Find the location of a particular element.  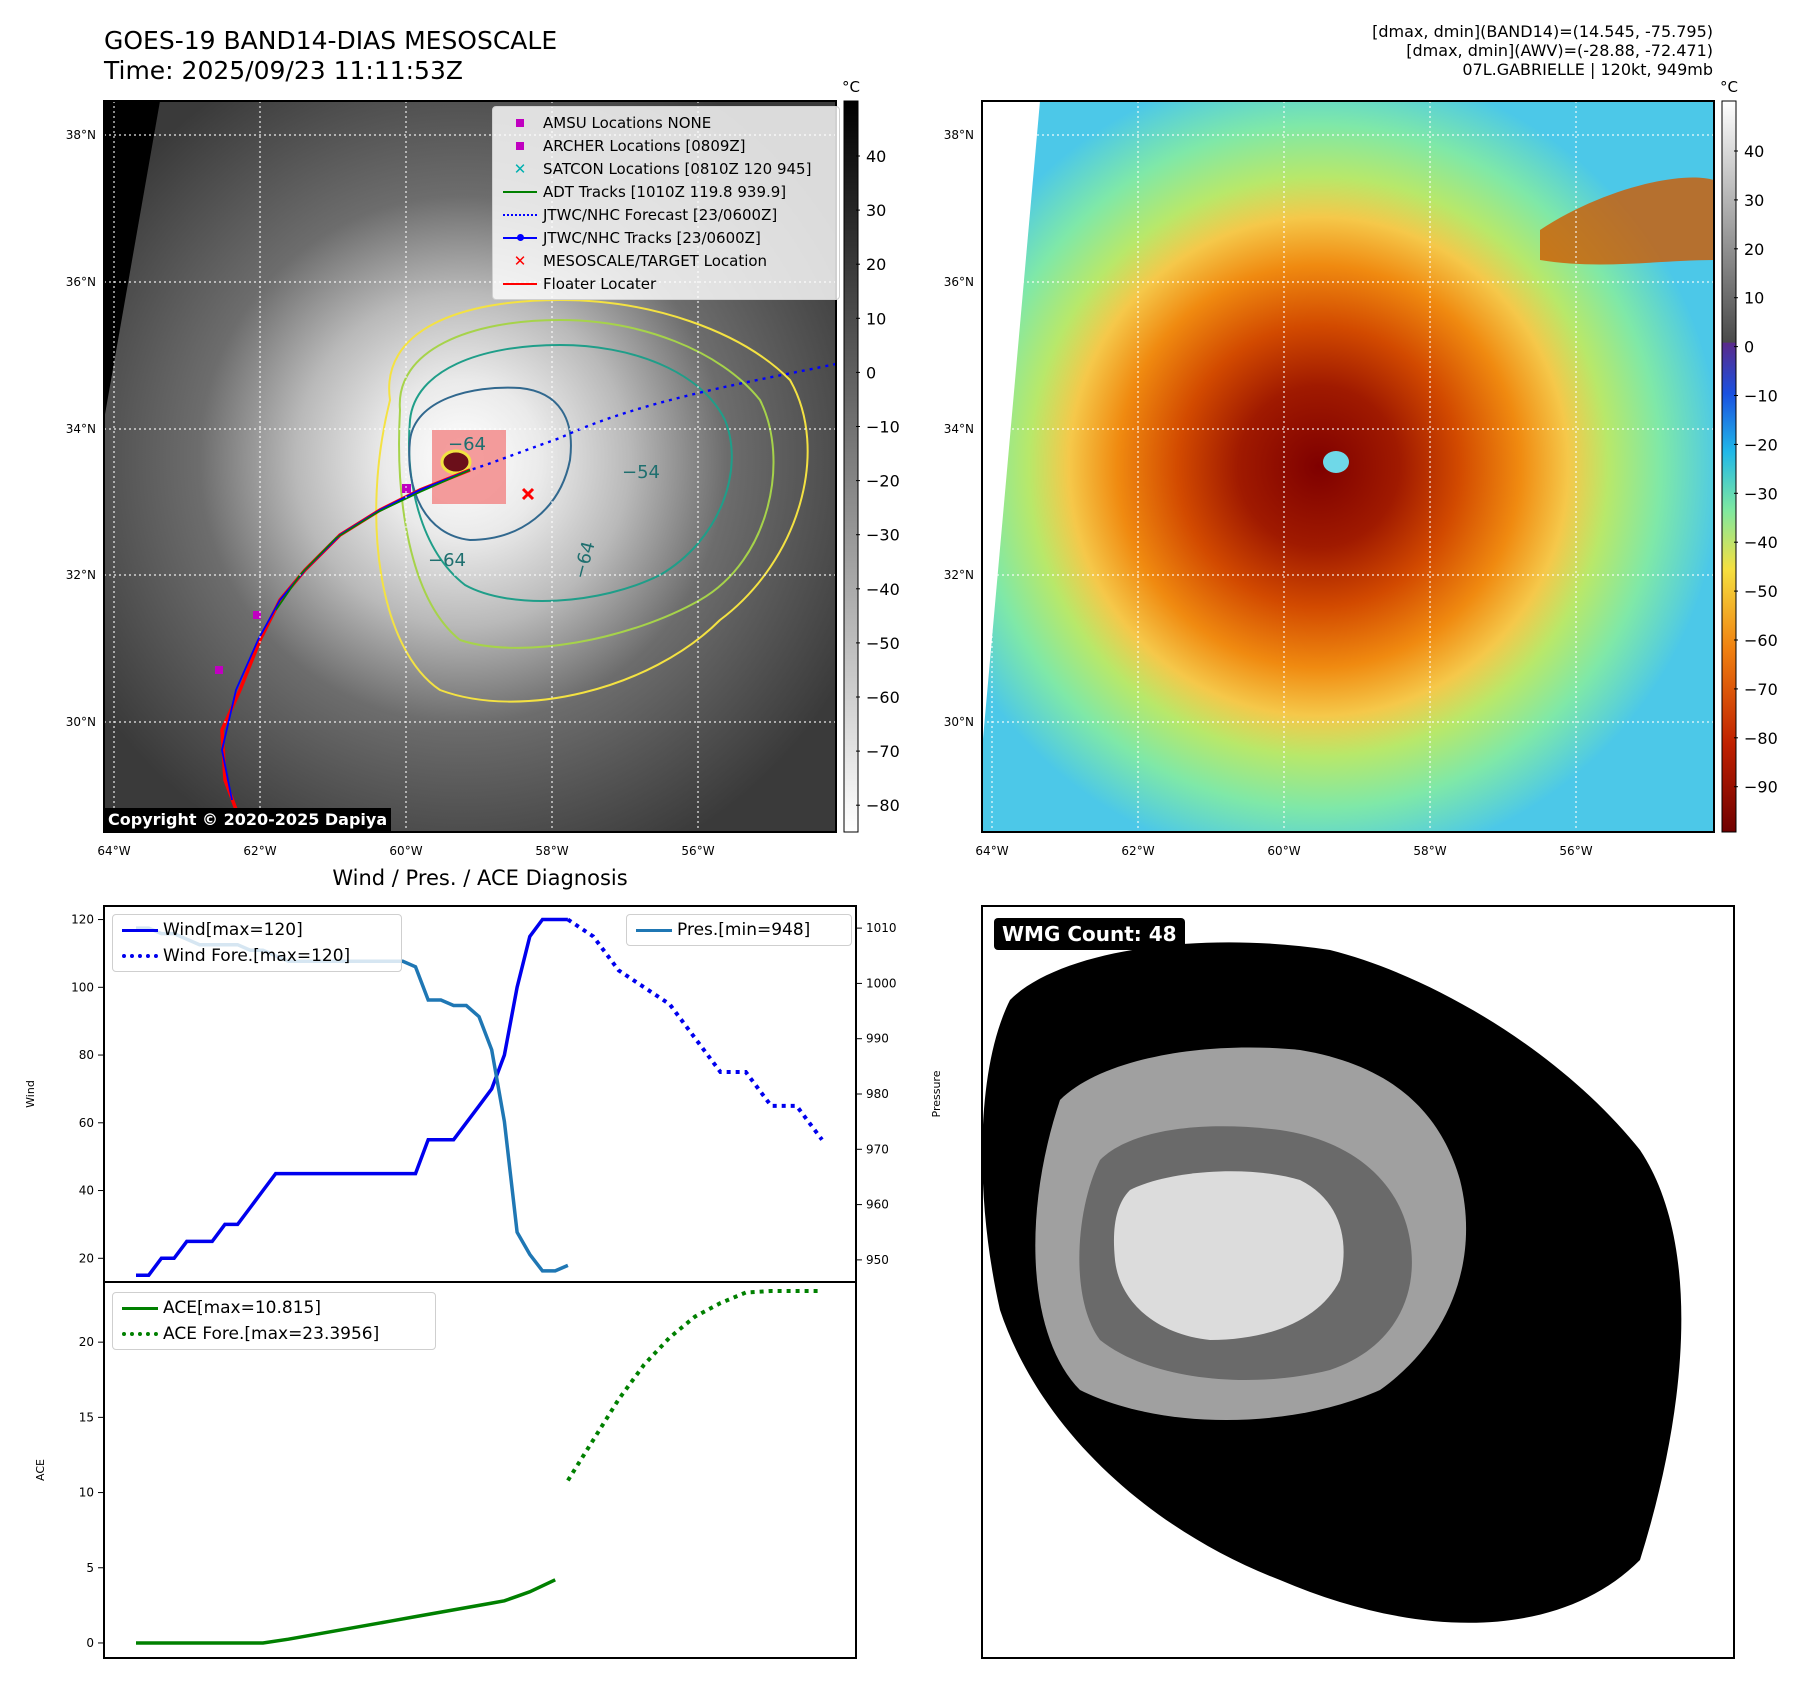

lat-label-right: 30°N is located at coordinates (959, 722).